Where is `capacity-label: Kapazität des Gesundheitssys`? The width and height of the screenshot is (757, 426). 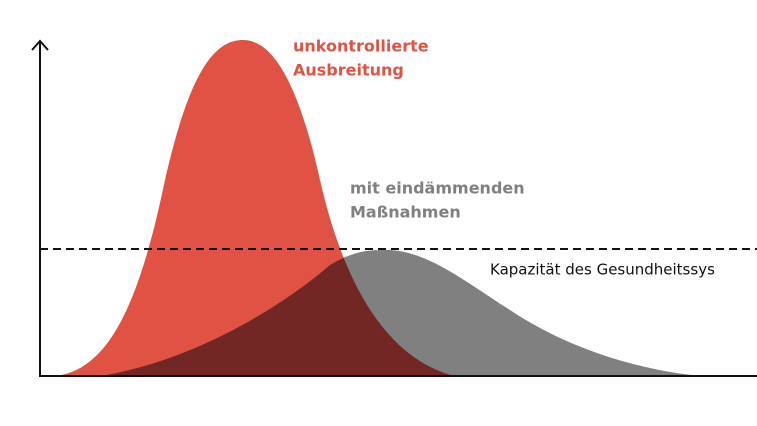
capacity-label: Kapazität des Gesundheitssys is located at coordinates (602, 270).